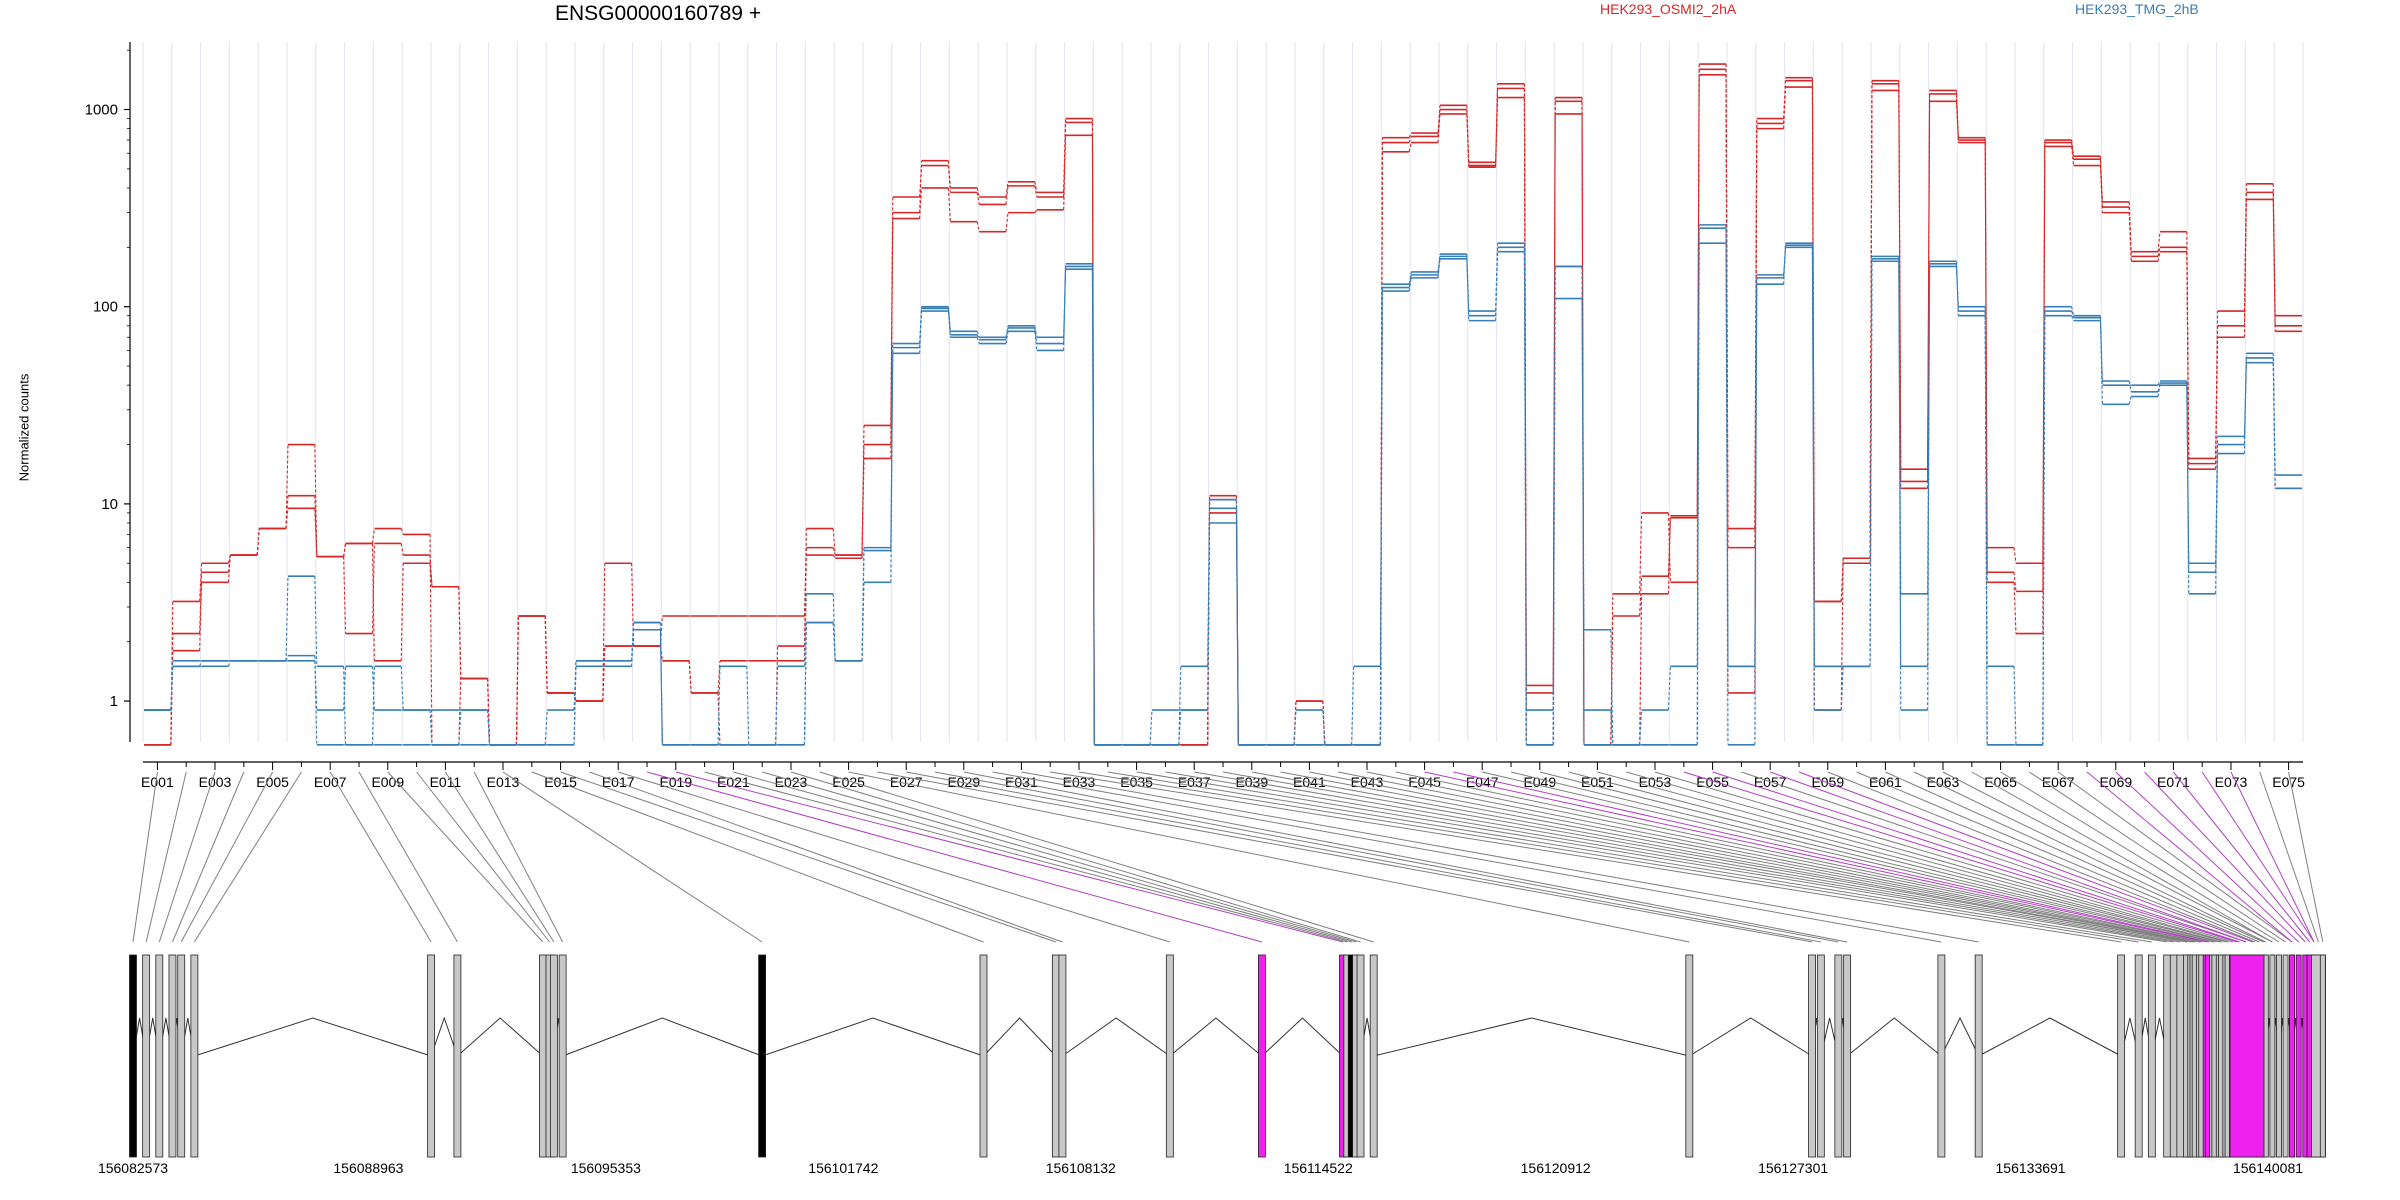 This screenshot has width=2400, height=1200. I want to click on exon-label: E045, so click(1424, 782).